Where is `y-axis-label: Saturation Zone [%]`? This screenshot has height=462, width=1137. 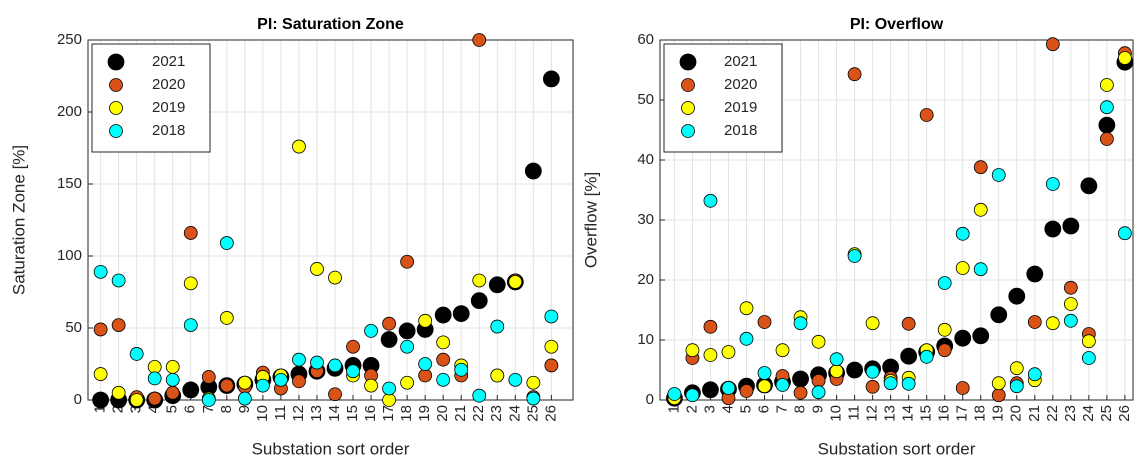
y-axis-label: Saturation Zone [%] is located at coordinates (18, 220).